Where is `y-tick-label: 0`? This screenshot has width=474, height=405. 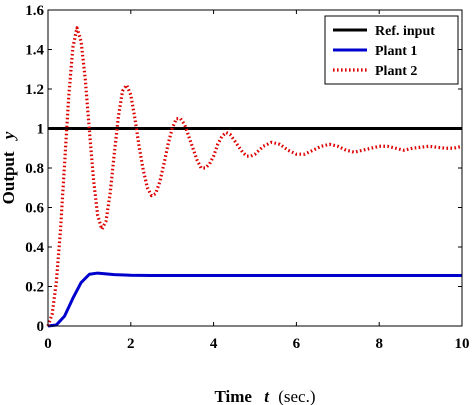 y-tick-label: 0 is located at coordinates (41, 327).